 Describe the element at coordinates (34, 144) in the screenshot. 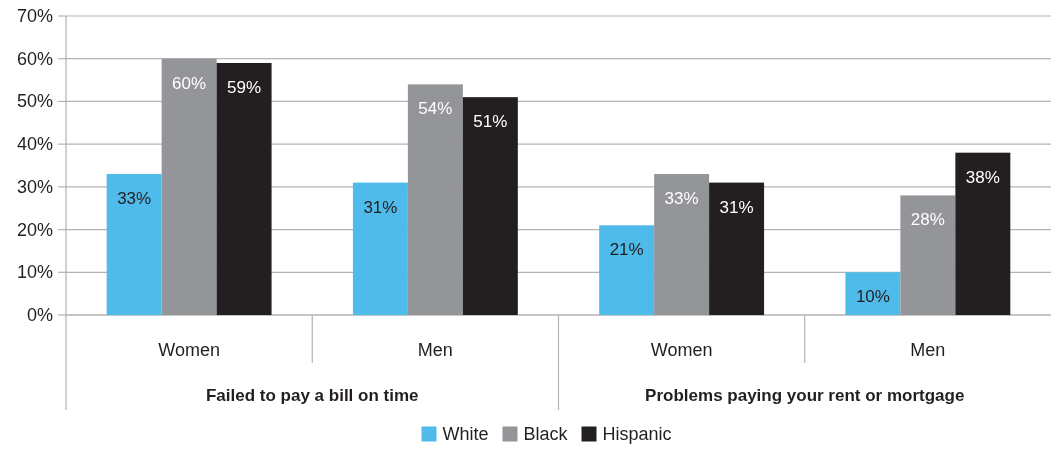

I see `y-tick-label: 40%` at that location.